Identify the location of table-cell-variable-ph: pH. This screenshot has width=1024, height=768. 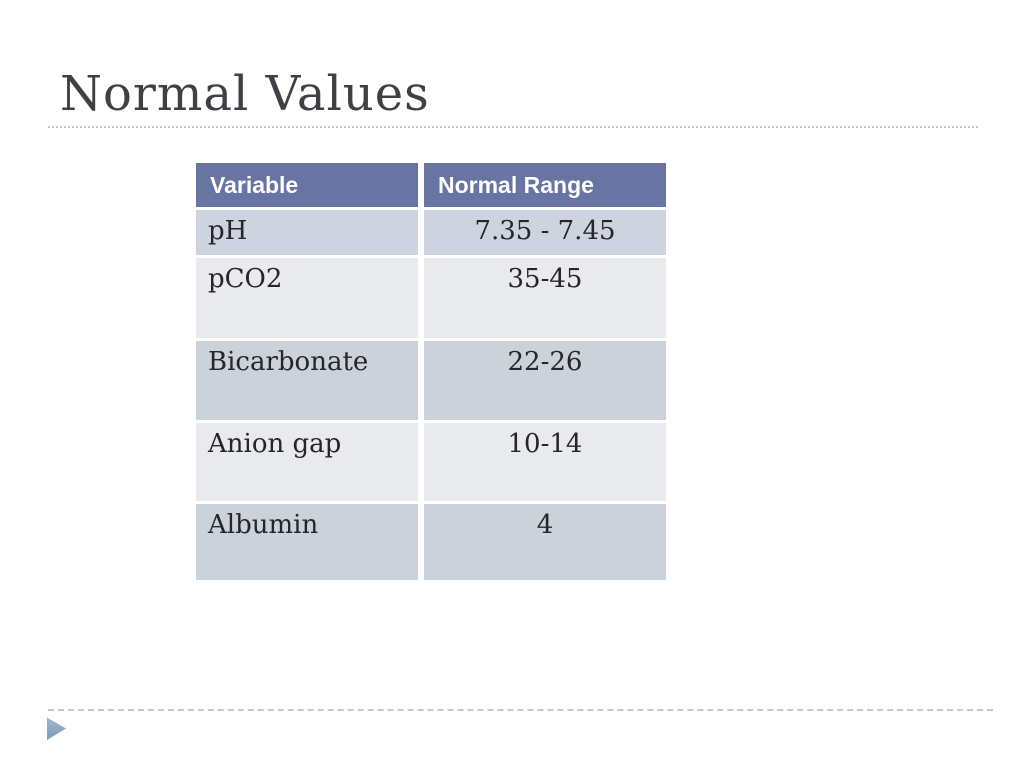
(307, 232).